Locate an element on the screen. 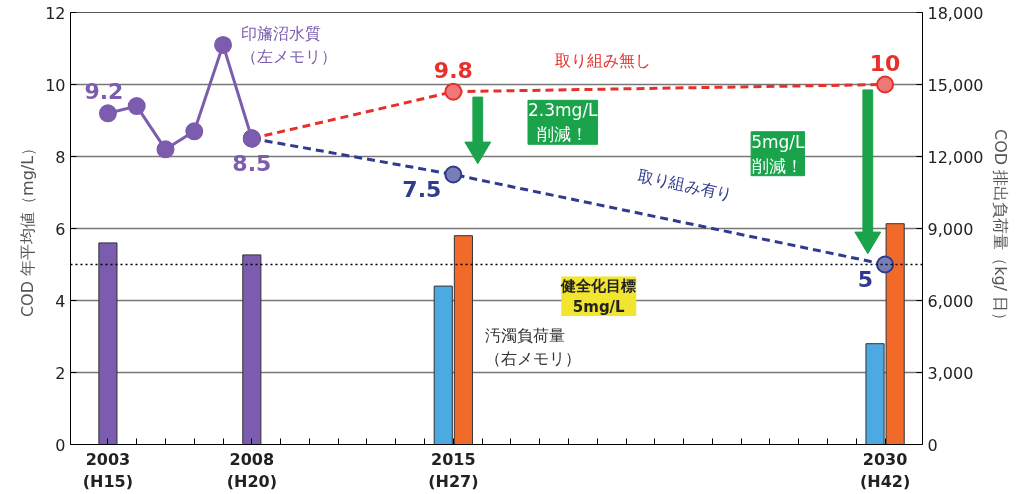 The height and width of the screenshot is (494, 1022). series-label: 印旛沼水質（左メモリ） is located at coordinates (289, 45).